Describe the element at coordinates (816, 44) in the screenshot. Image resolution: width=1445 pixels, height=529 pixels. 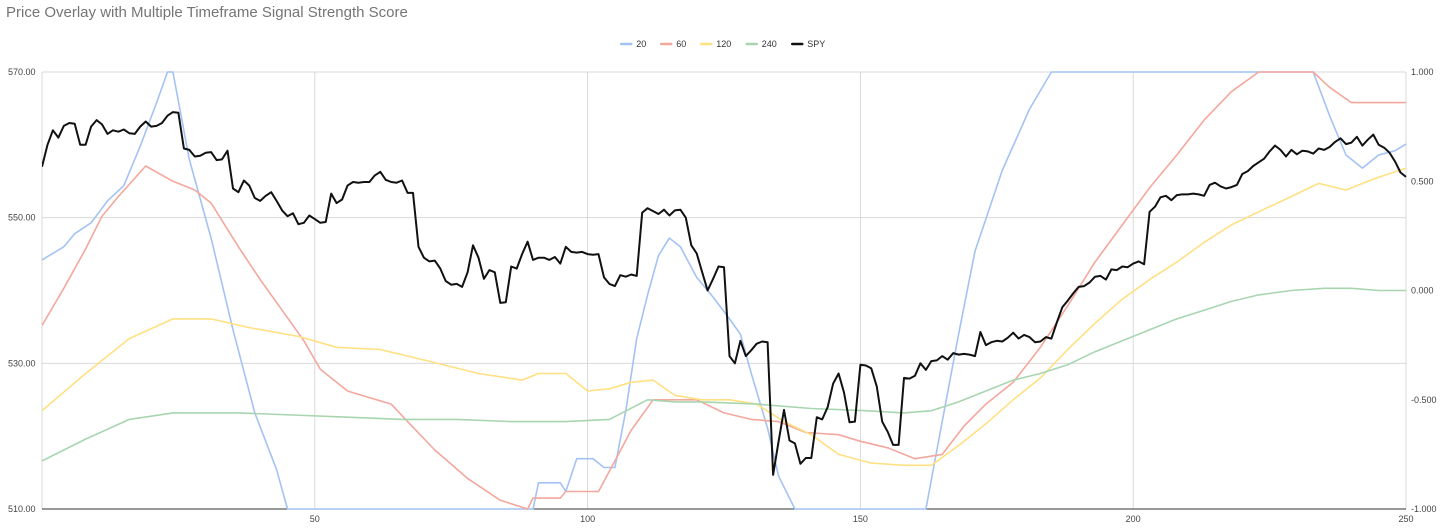
I see `legend-label: SPY` at that location.